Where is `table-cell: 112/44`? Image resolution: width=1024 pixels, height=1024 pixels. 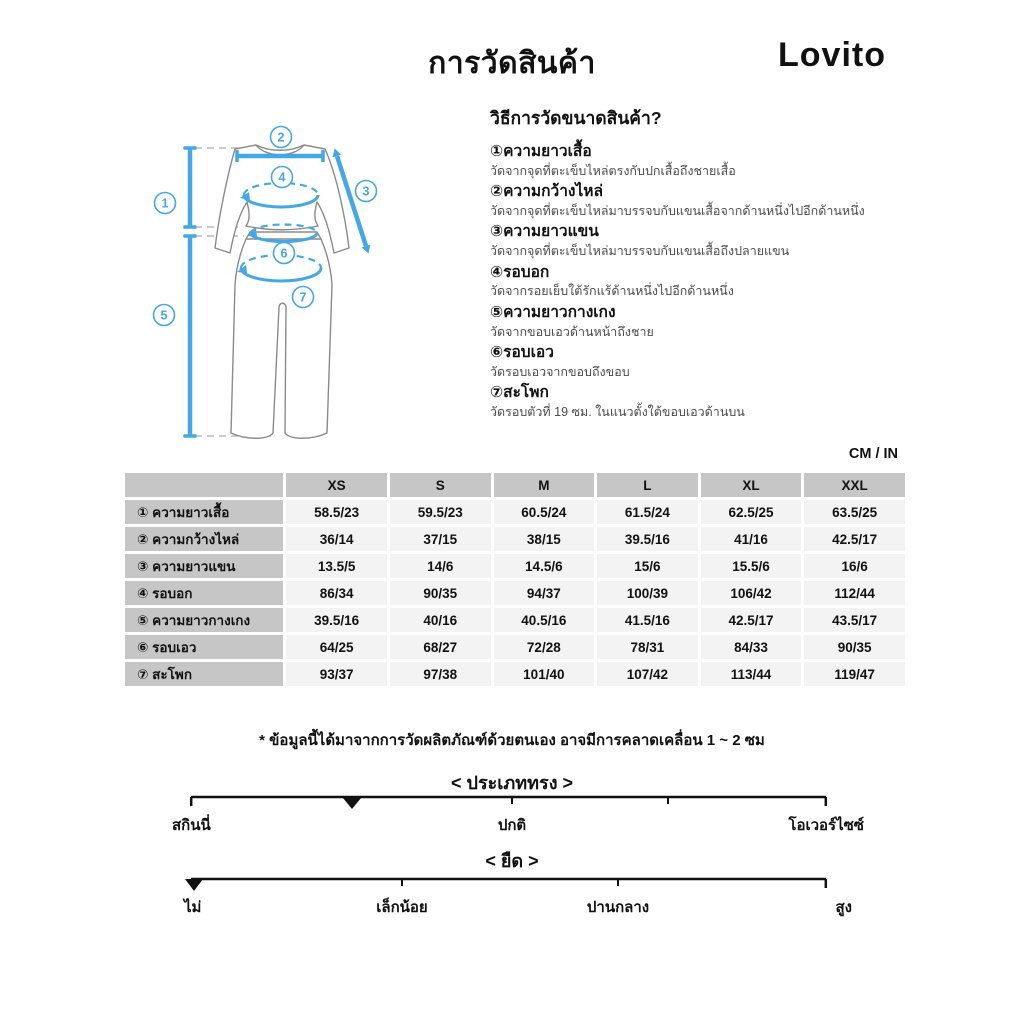 table-cell: 112/44 is located at coordinates (854, 593).